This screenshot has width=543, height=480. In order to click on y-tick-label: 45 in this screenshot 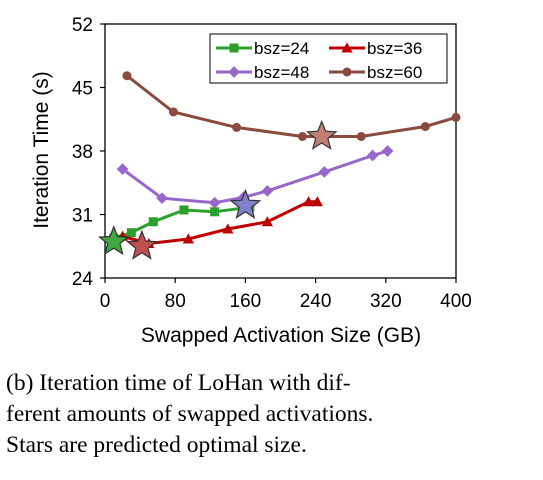, I will do `click(82, 89)`.